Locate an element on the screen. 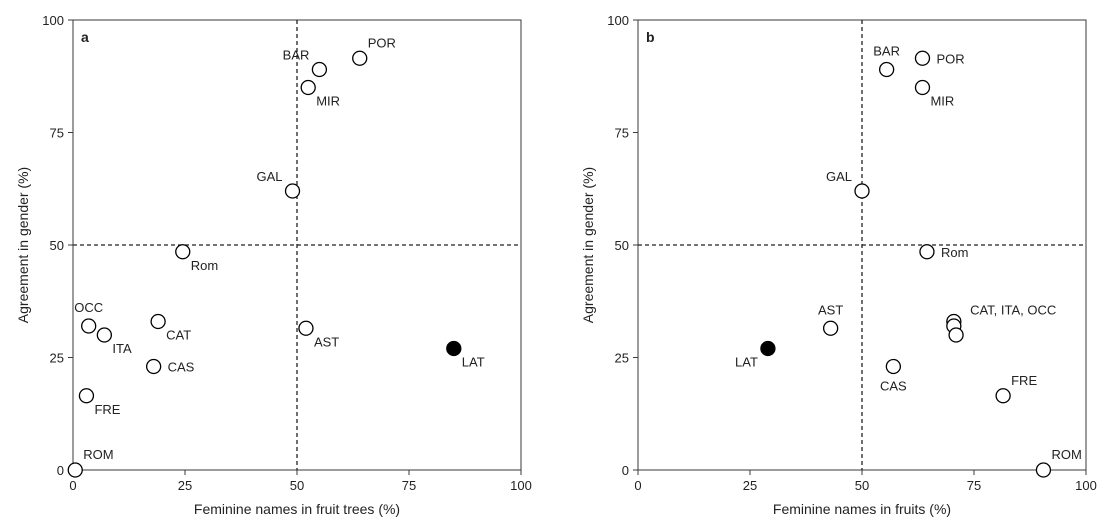 The height and width of the screenshot is (523, 1104). b-point-label-ast: AST is located at coordinates (830, 309).